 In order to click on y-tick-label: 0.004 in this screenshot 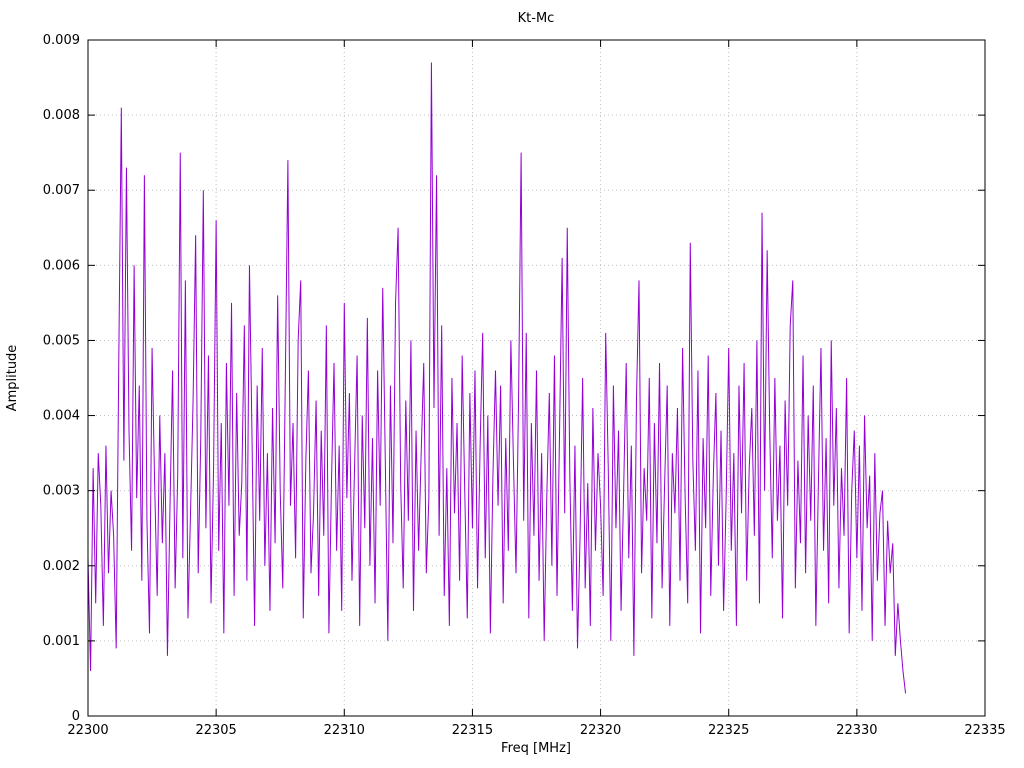, I will do `click(61, 416)`.